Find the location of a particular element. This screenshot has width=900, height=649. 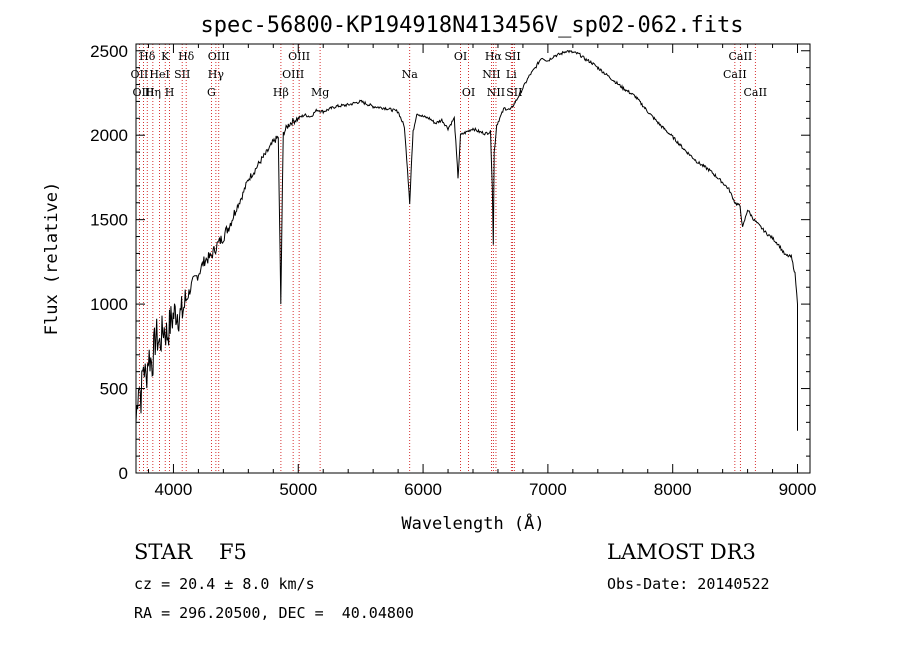

y-tick-label: 2500 is located at coordinates (109, 51).